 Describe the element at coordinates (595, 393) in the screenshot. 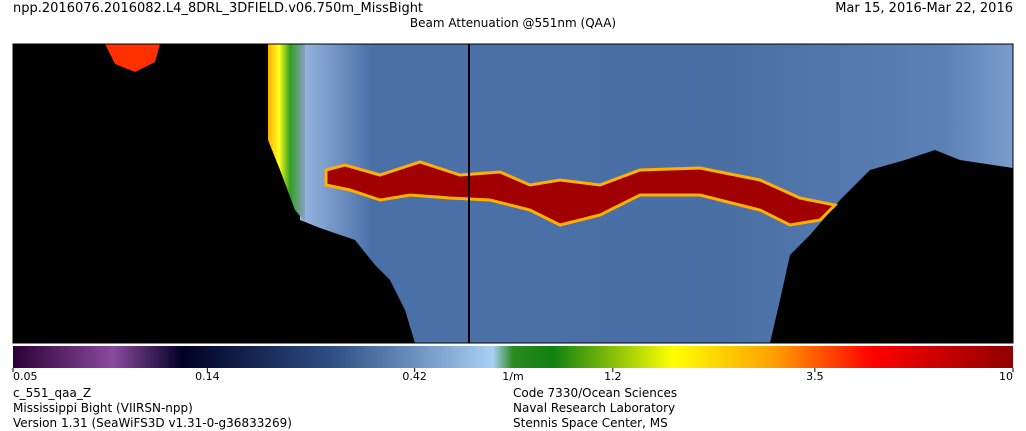

I see `footer-line: Code 7330/Ocean Sciences` at that location.